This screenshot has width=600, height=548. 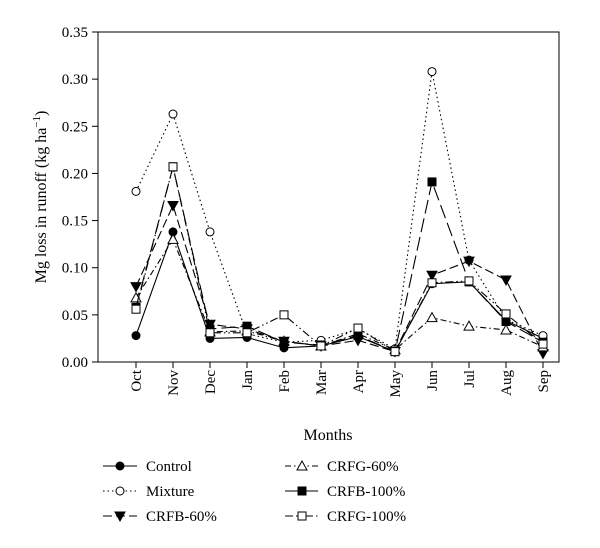 I want to click on legend-item-crfb-100: CRFB-100%, so click(x=345, y=492).